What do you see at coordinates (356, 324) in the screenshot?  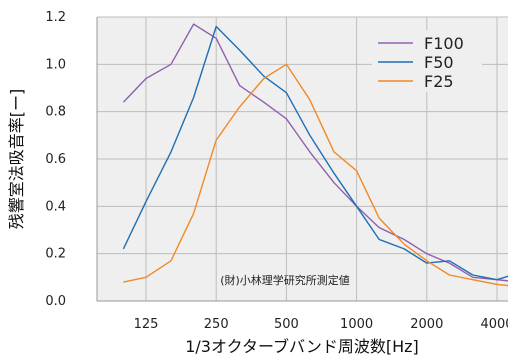 I see `x-tick-label: 1000` at bounding box center [356, 324].